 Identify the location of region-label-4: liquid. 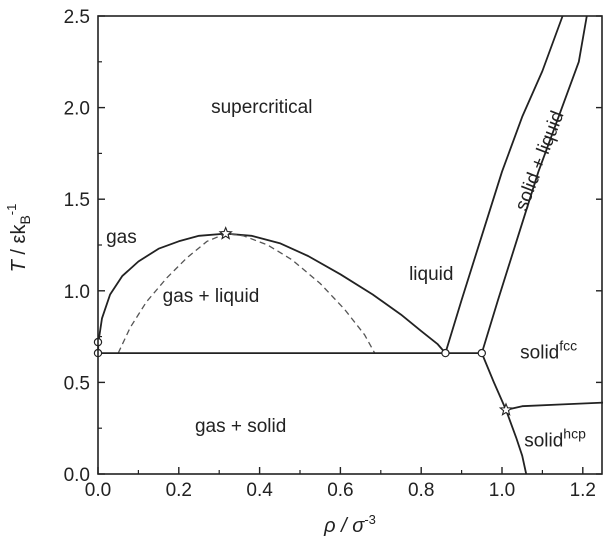
(431, 274).